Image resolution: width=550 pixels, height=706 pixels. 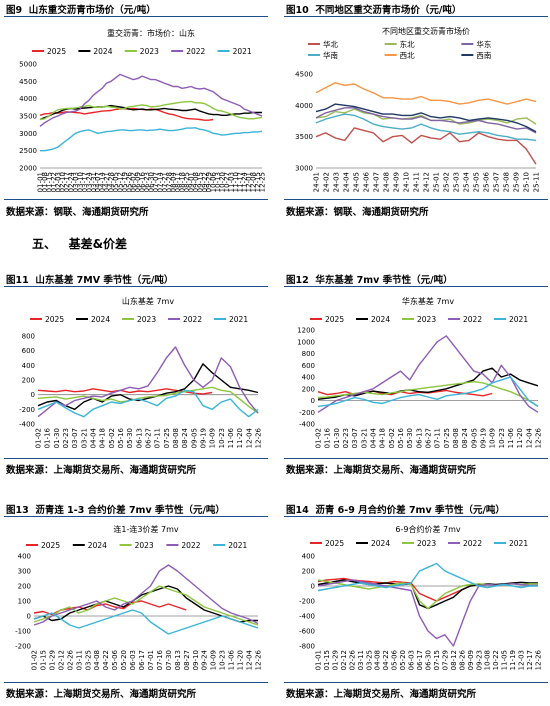 What do you see at coordinates (447, 438) in the screenshot?
I see `x-tick-label: 07-25` at bounding box center [447, 438].